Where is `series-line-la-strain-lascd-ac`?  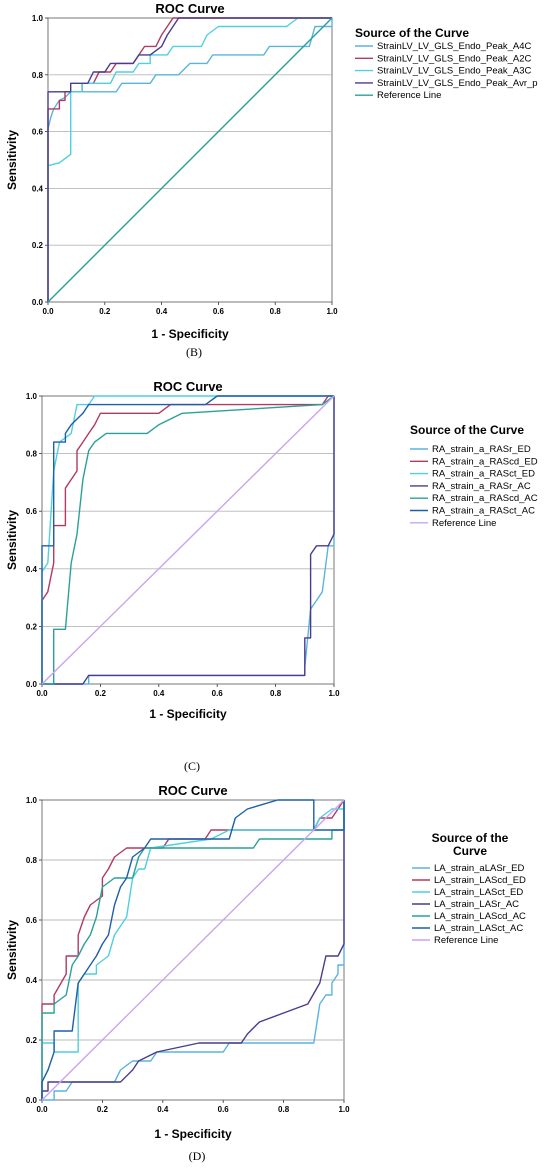 series-line-la-strain-lascd-ac is located at coordinates (193, 950).